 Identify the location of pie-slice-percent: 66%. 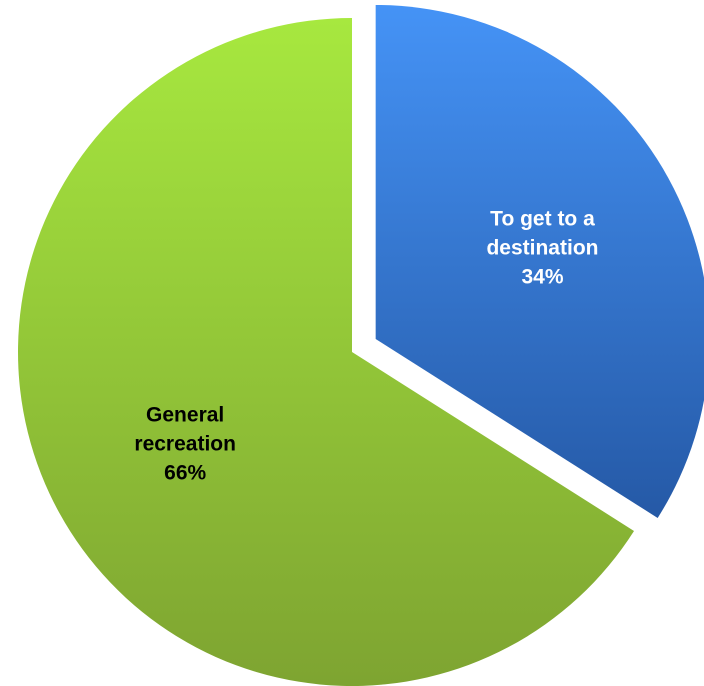
(185, 473).